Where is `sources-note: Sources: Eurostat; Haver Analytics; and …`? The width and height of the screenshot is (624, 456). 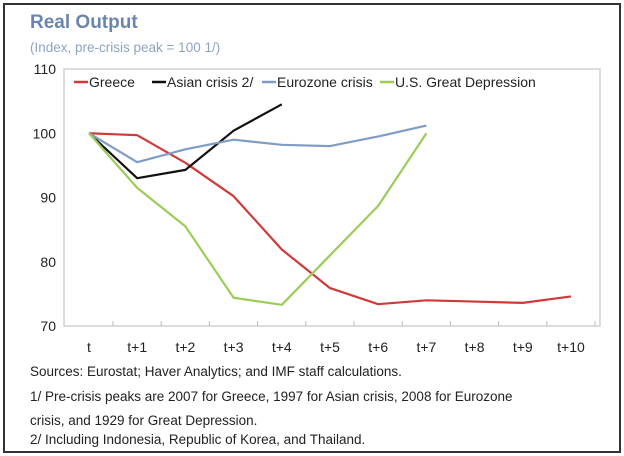
sources-note: Sources: Eurostat; Haver Analytics; and … is located at coordinates (216, 371).